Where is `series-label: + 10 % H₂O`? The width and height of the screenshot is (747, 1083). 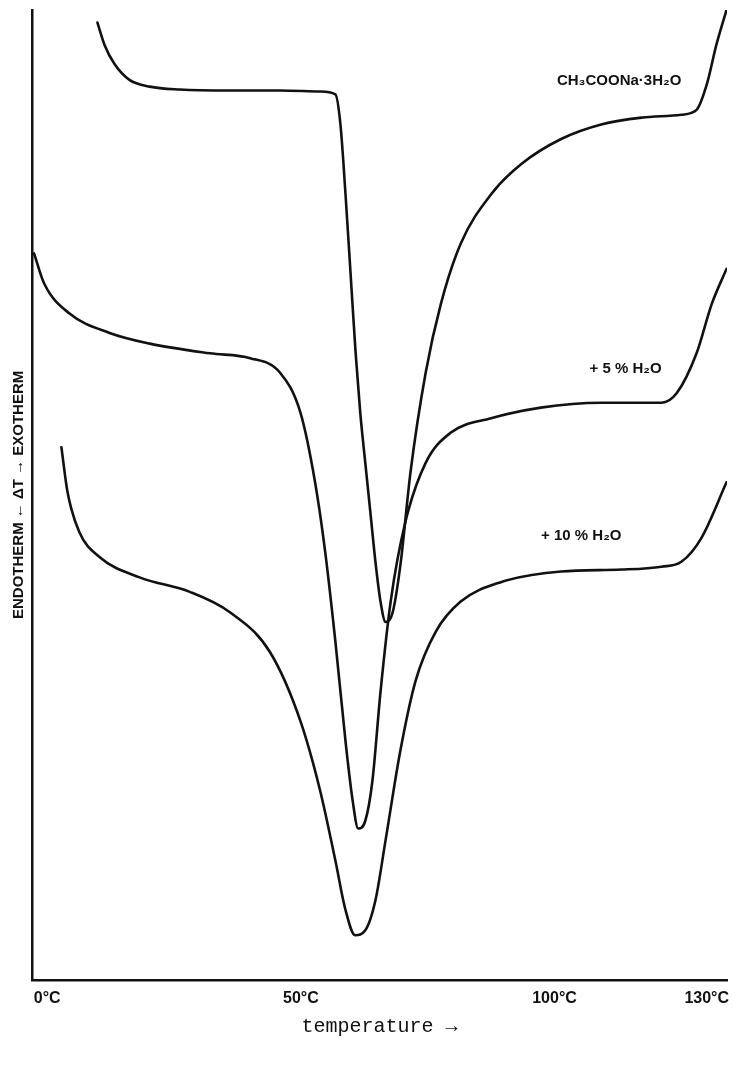 series-label: + 10 % H₂O is located at coordinates (581, 535).